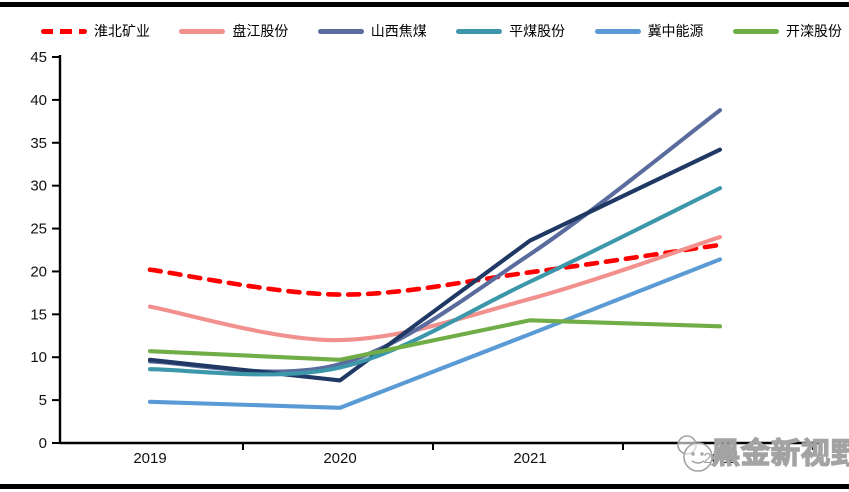 The width and height of the screenshot is (849, 492). I want to click on y-tick-label: 5, so click(43, 400).